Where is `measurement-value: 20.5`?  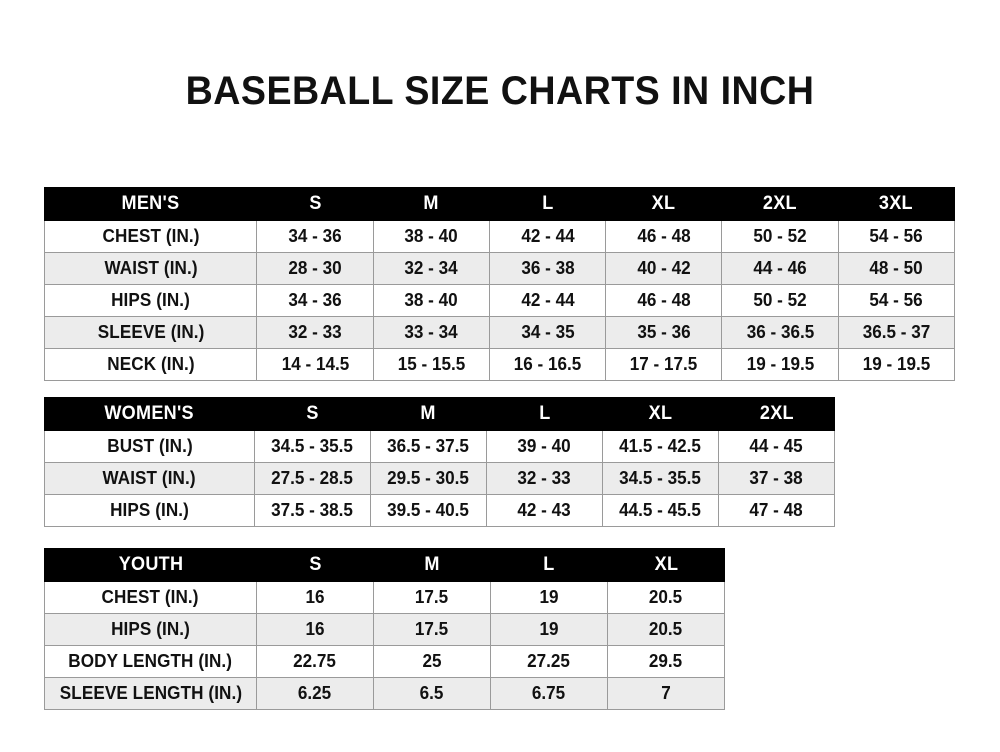 measurement-value: 20.5 is located at coordinates (666, 629).